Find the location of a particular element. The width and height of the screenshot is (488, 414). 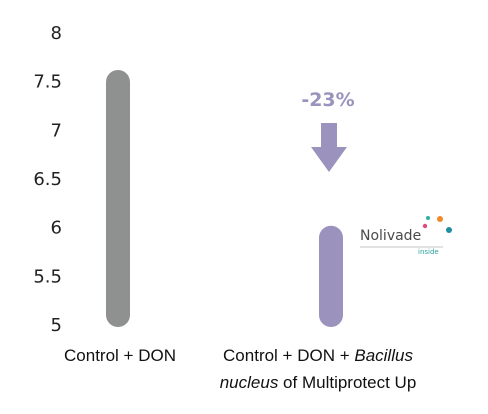

cat2-line1-normal: Control + DON + is located at coordinates (288, 355).